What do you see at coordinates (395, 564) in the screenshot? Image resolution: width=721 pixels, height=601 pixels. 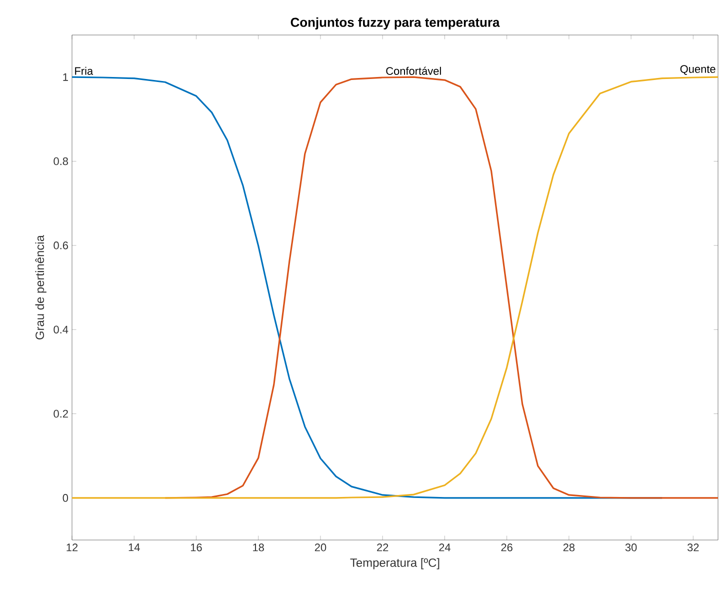 I see `x-axis-title: Temperatura [ºC]` at bounding box center [395, 564].